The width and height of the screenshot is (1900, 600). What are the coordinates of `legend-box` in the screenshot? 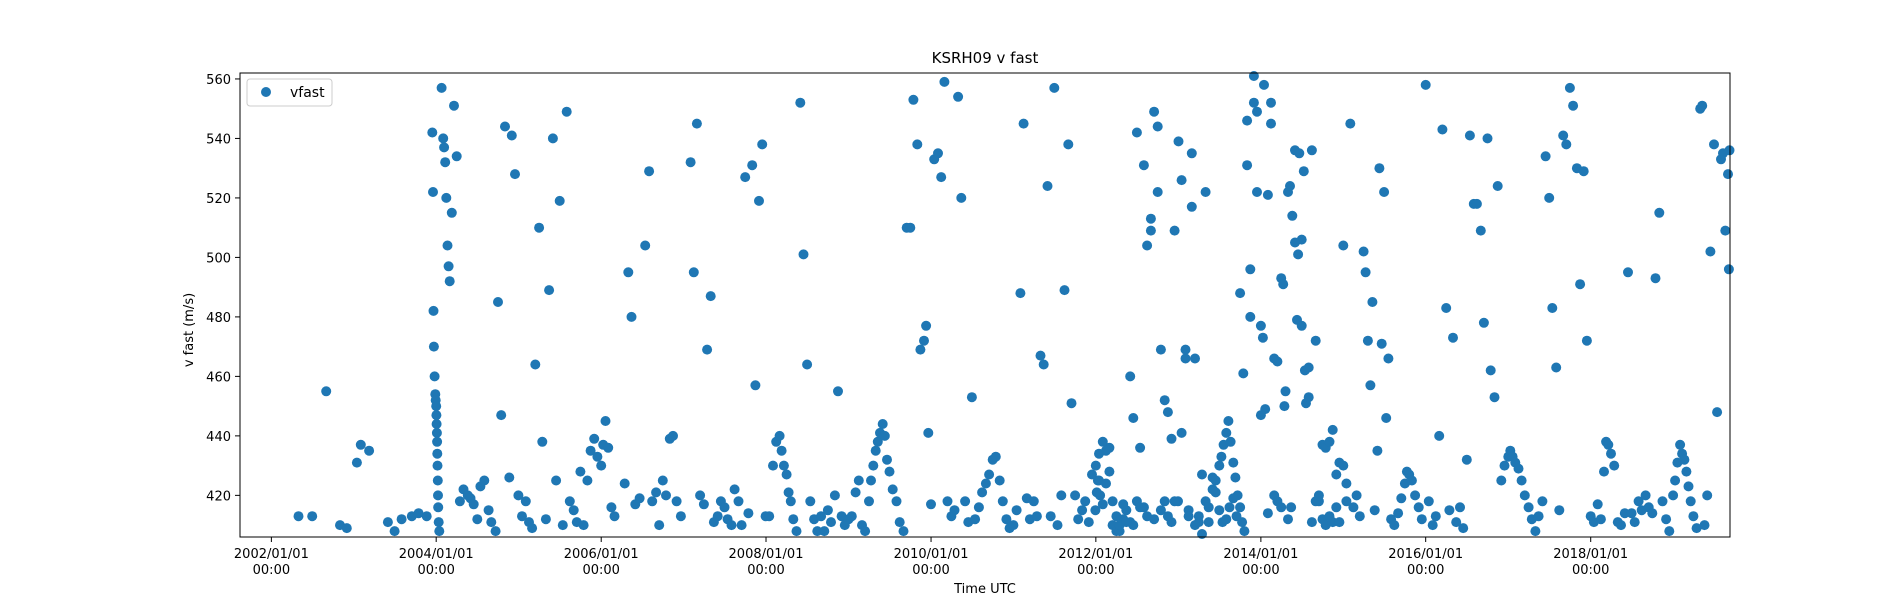 It's located at (289, 92).